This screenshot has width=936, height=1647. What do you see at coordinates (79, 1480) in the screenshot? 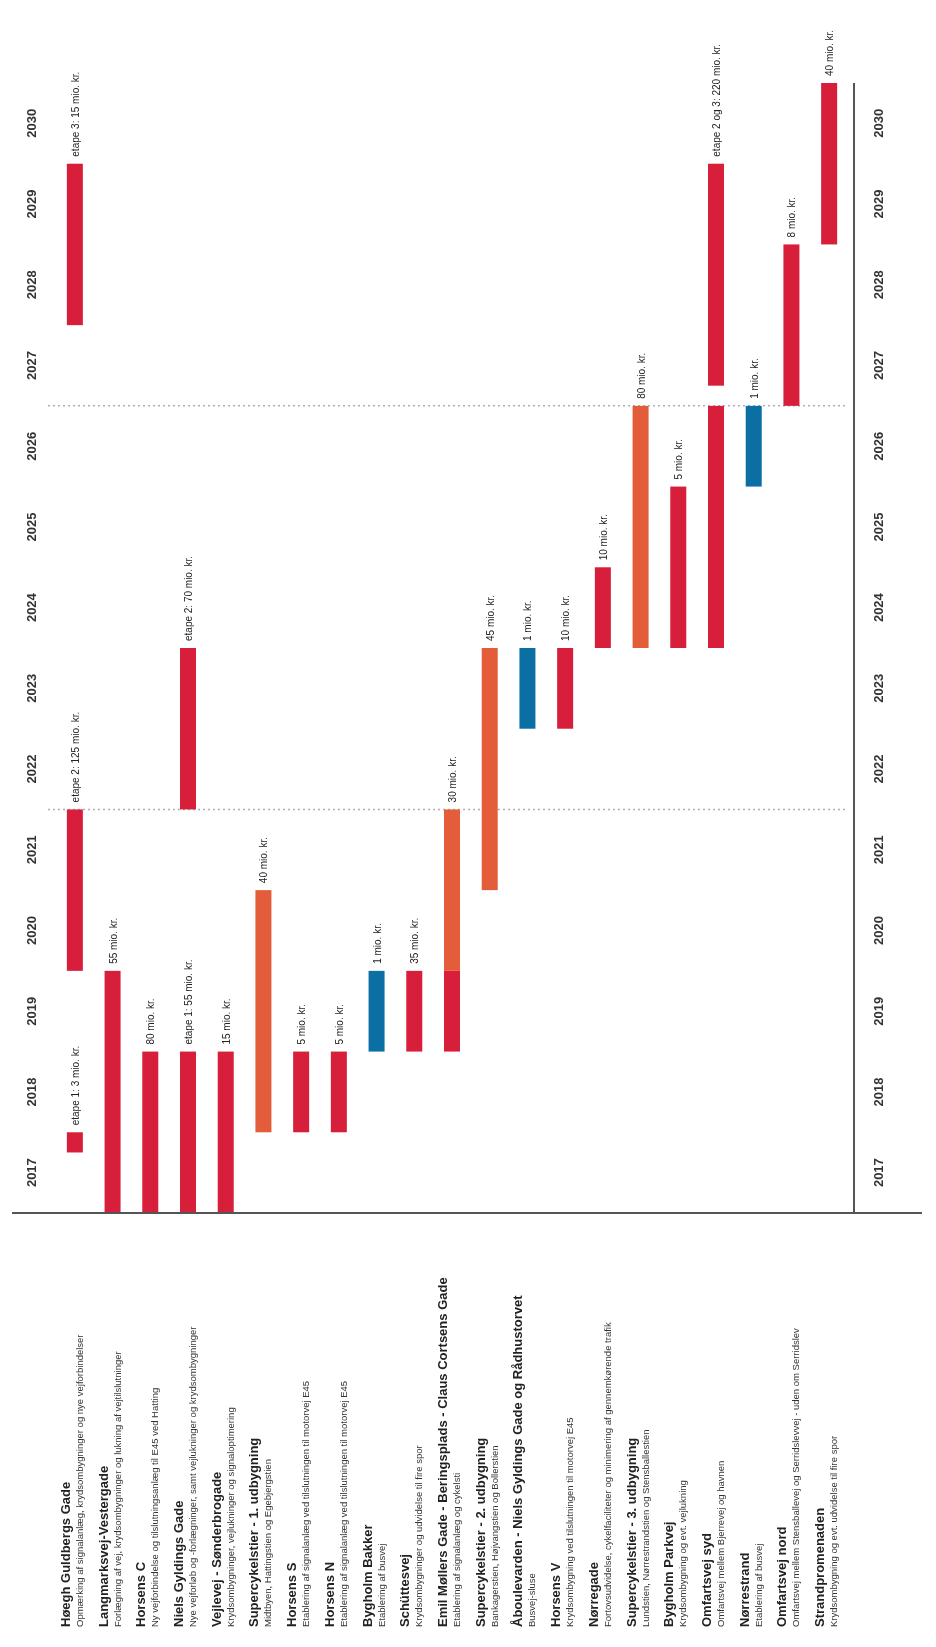
I see `text: Opmærking af signalanlæg, krydsombygninger og nye vejforbindelser` at bounding box center [79, 1480].